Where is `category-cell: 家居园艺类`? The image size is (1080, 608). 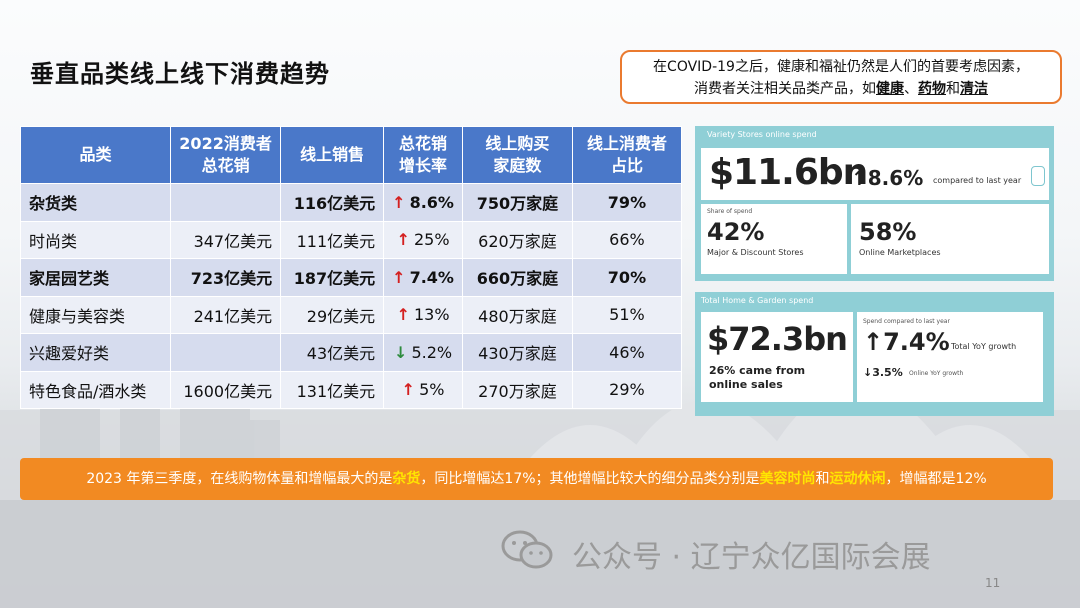
category-cell: 家居园艺类 is located at coordinates (95, 277).